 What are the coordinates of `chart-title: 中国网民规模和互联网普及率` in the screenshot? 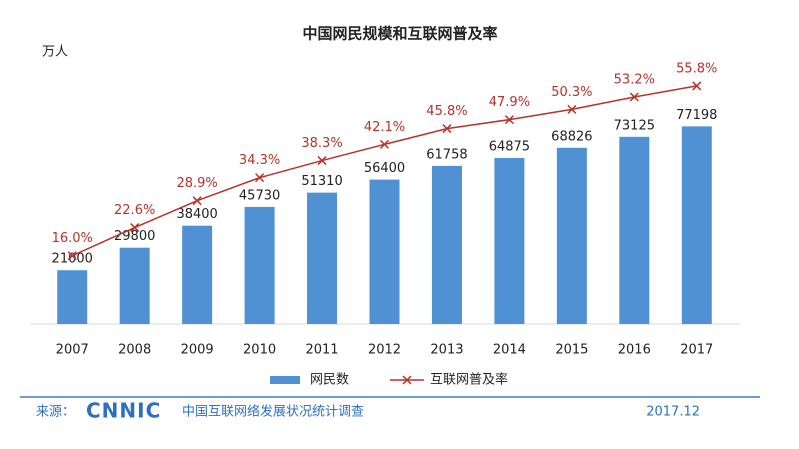 It's located at (399, 34).